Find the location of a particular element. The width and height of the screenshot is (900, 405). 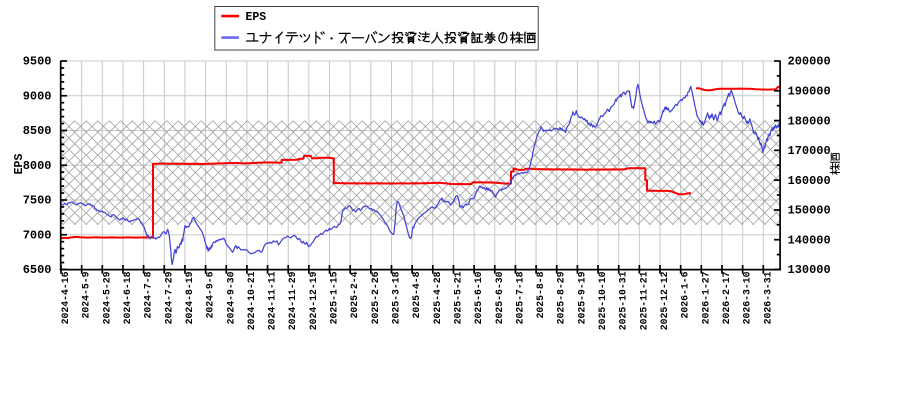

svg-text: 2025-2-4 is located at coordinates (354, 294).